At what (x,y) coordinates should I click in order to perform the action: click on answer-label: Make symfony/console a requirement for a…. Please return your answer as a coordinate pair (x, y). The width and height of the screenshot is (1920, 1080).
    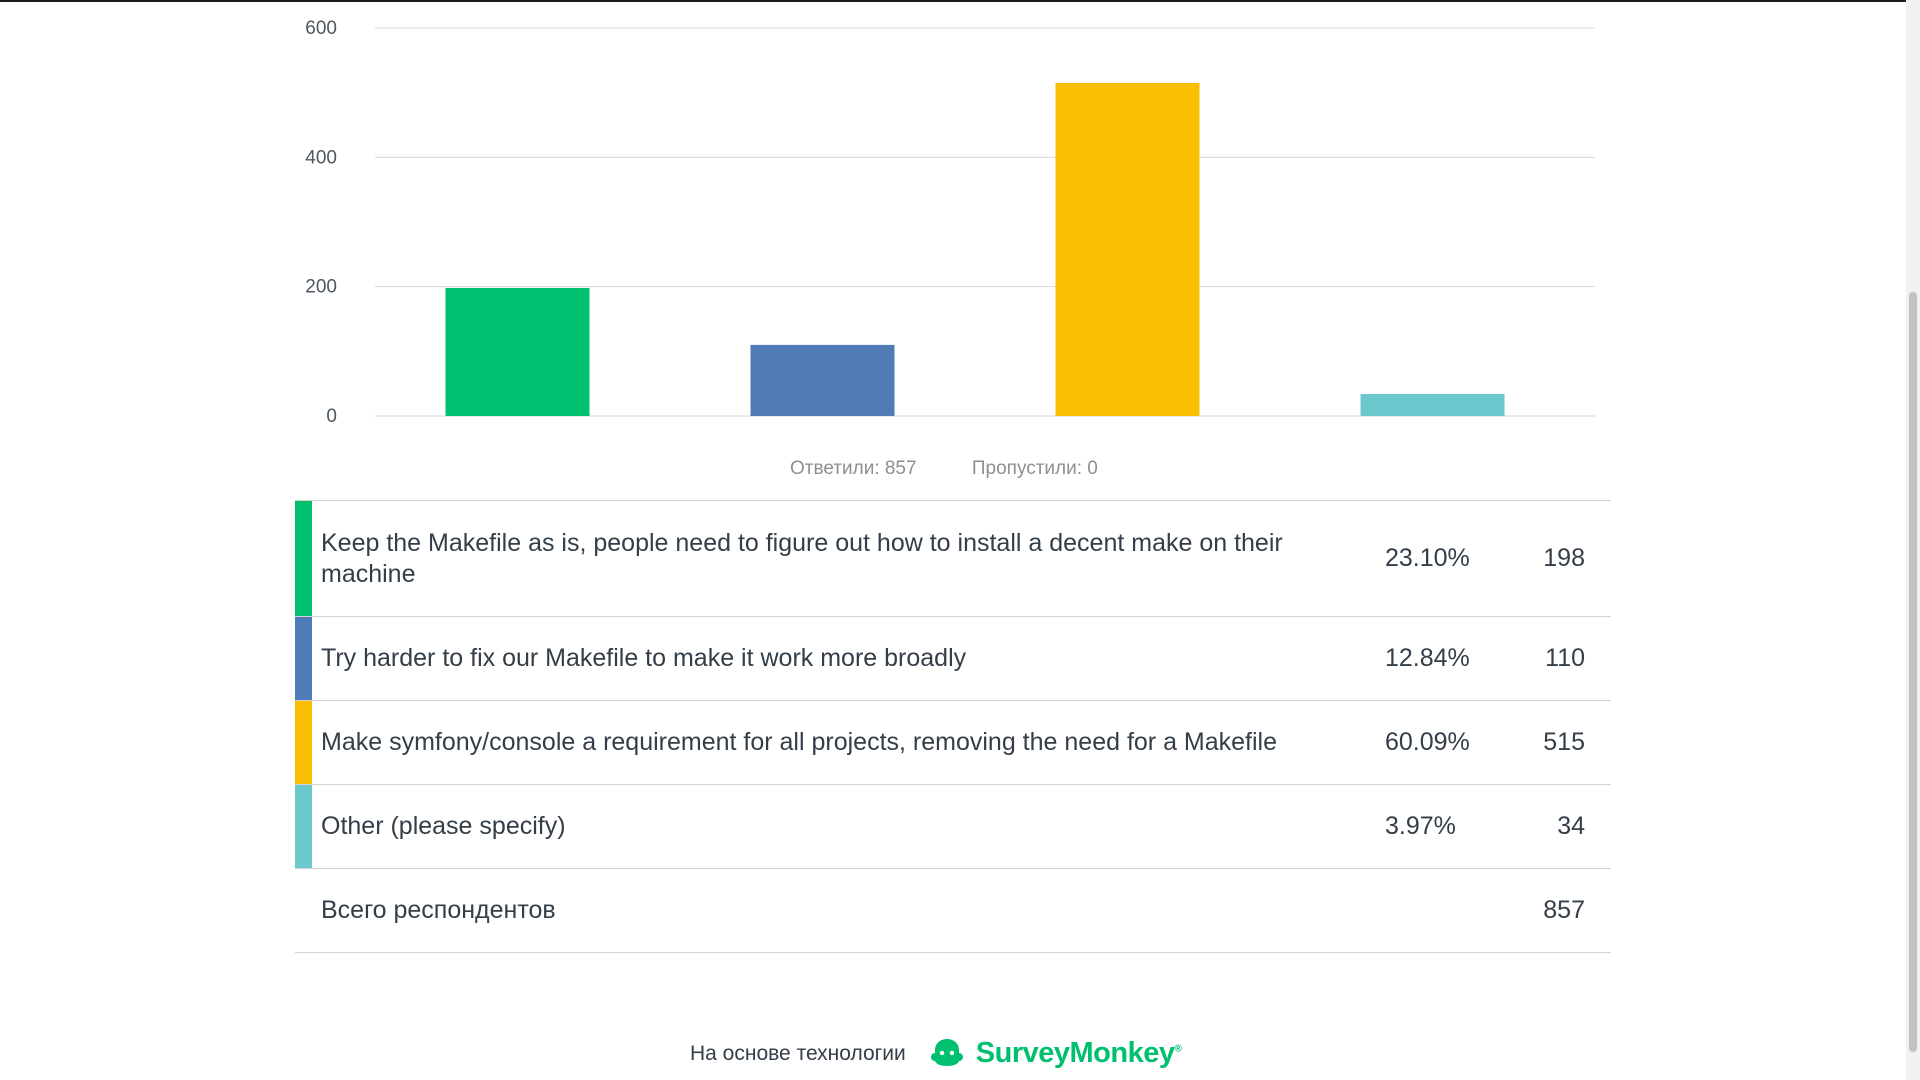
    Looking at the image, I should click on (799, 742).